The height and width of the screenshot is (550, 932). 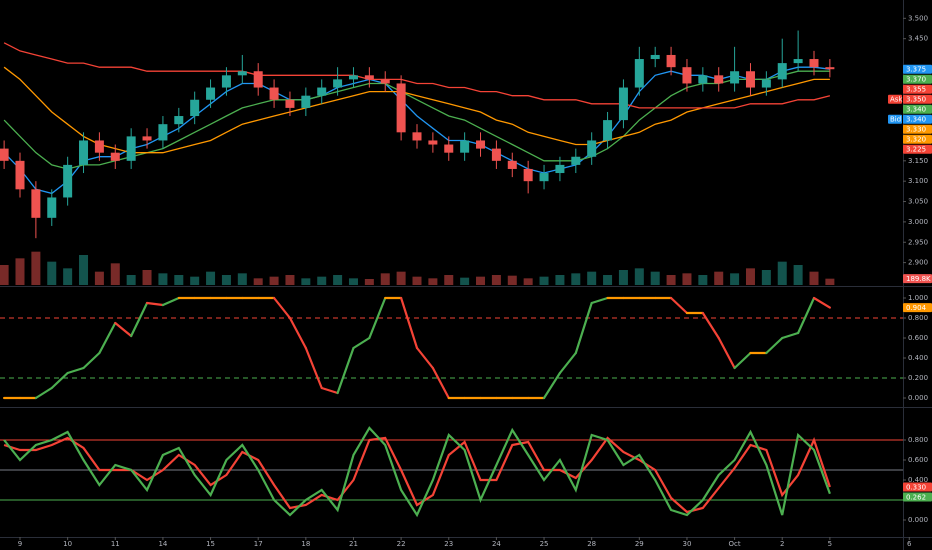 What do you see at coordinates (916, 150) in the screenshot?
I see `price-tag-label: 3.225` at bounding box center [916, 150].